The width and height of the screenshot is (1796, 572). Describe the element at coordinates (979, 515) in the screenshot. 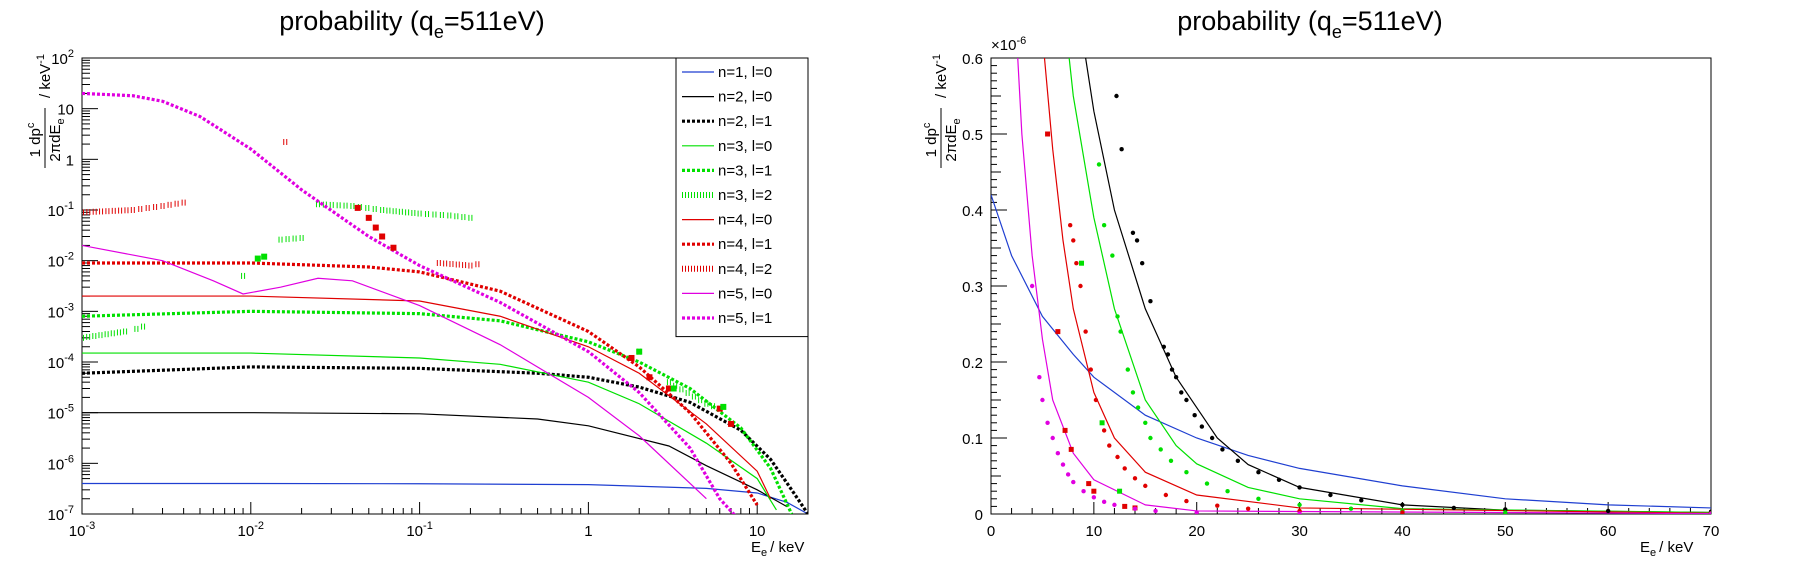

I see `right-y-tick-label: 0` at that location.